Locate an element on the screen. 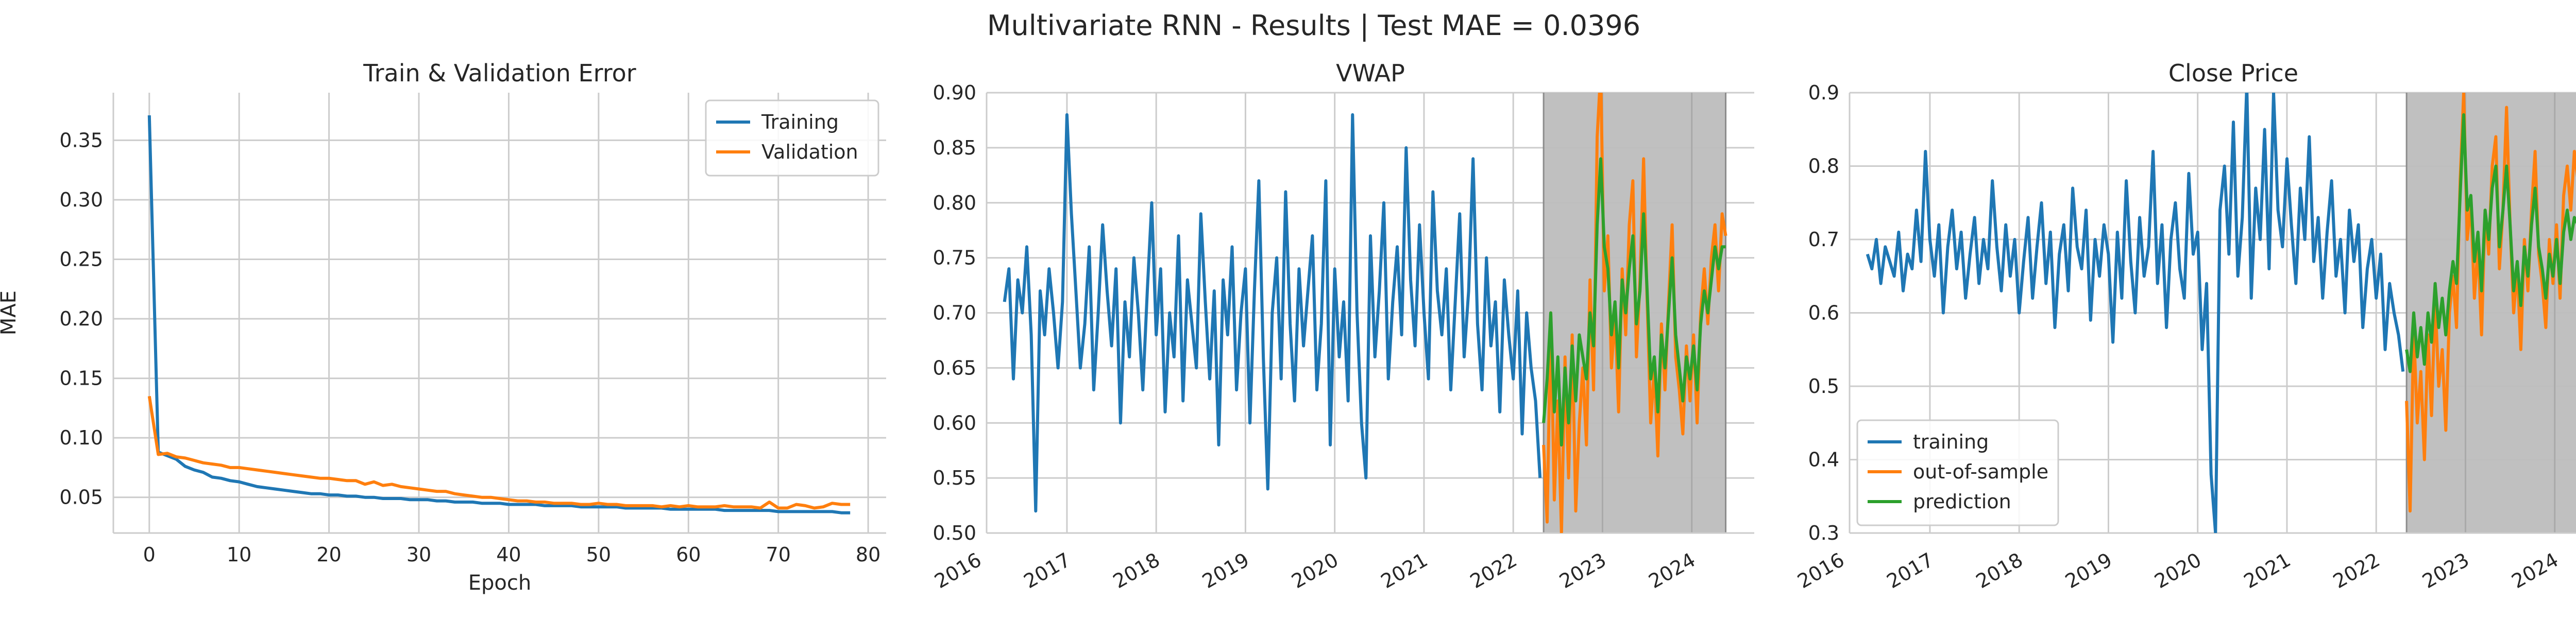 The width and height of the screenshot is (2576, 618). y-tick-label: 0.15 is located at coordinates (81, 378).